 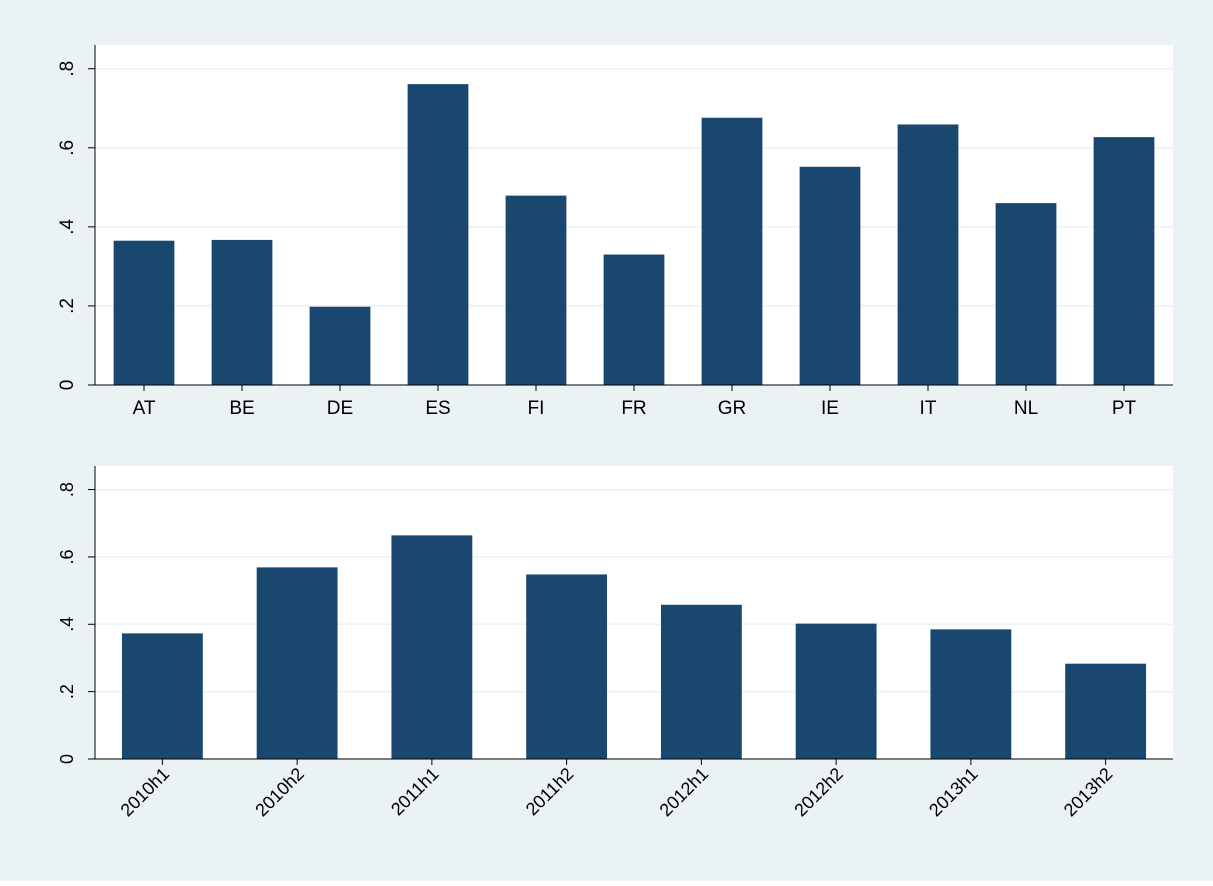 I want to click on bar-GR, so click(x=732, y=251).